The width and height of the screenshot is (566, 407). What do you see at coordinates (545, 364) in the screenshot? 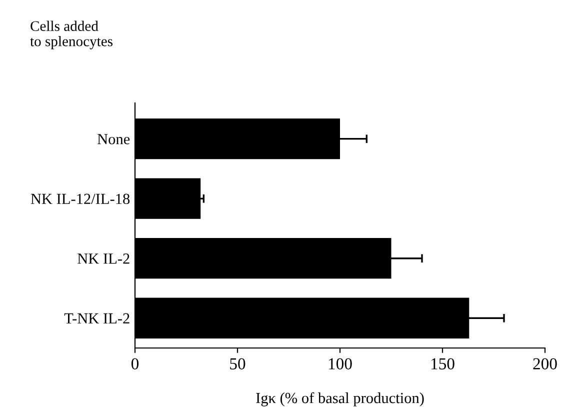
I see `x-tick-label: 200` at bounding box center [545, 364].